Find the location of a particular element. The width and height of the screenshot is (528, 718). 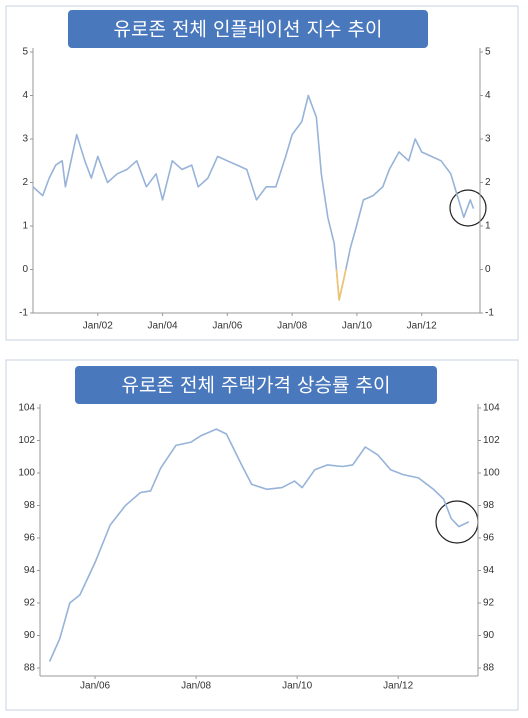

y2-tick-label: 2 is located at coordinates (488, 182).